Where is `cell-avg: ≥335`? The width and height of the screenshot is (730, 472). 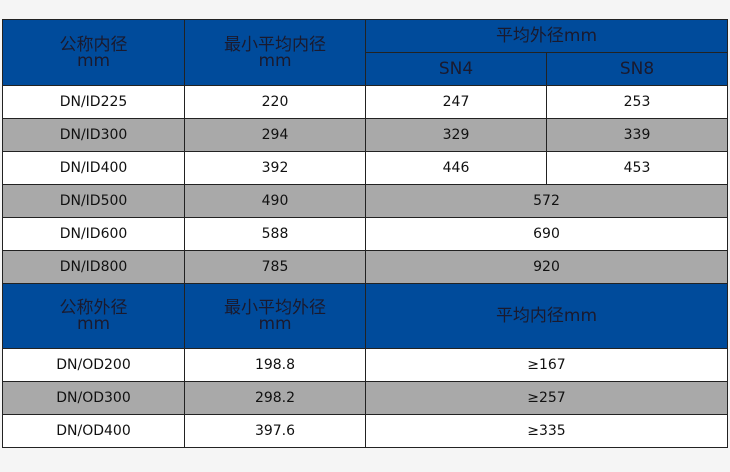 cell-avg: ≥335 is located at coordinates (546, 431).